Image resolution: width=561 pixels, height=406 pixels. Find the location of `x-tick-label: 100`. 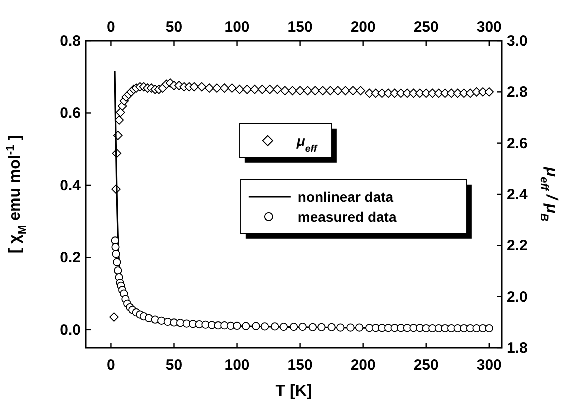

x-tick-label: 100 is located at coordinates (237, 27).